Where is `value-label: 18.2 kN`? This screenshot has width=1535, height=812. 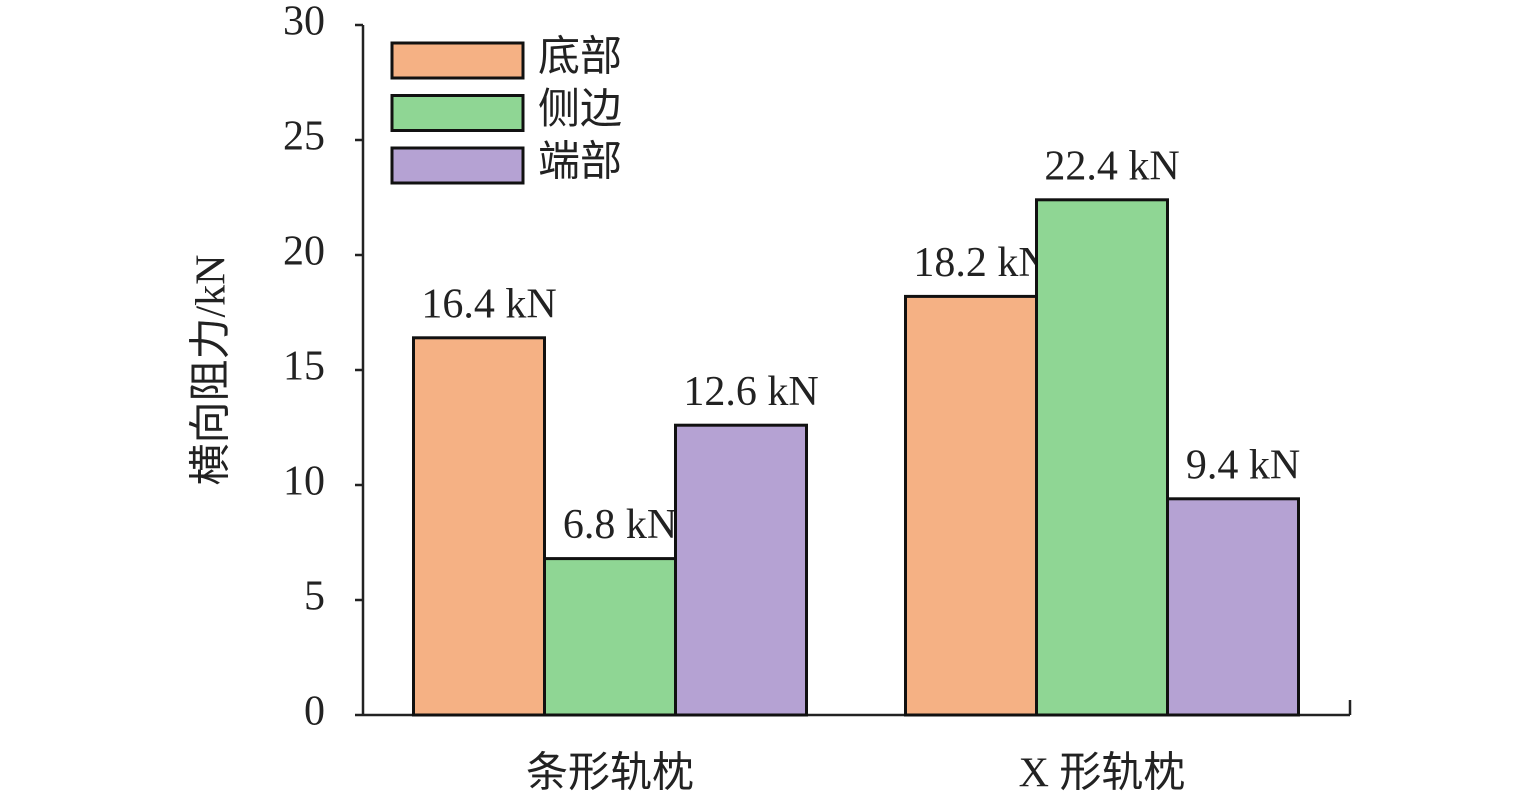 value-label: 18.2 kN is located at coordinates (980, 263).